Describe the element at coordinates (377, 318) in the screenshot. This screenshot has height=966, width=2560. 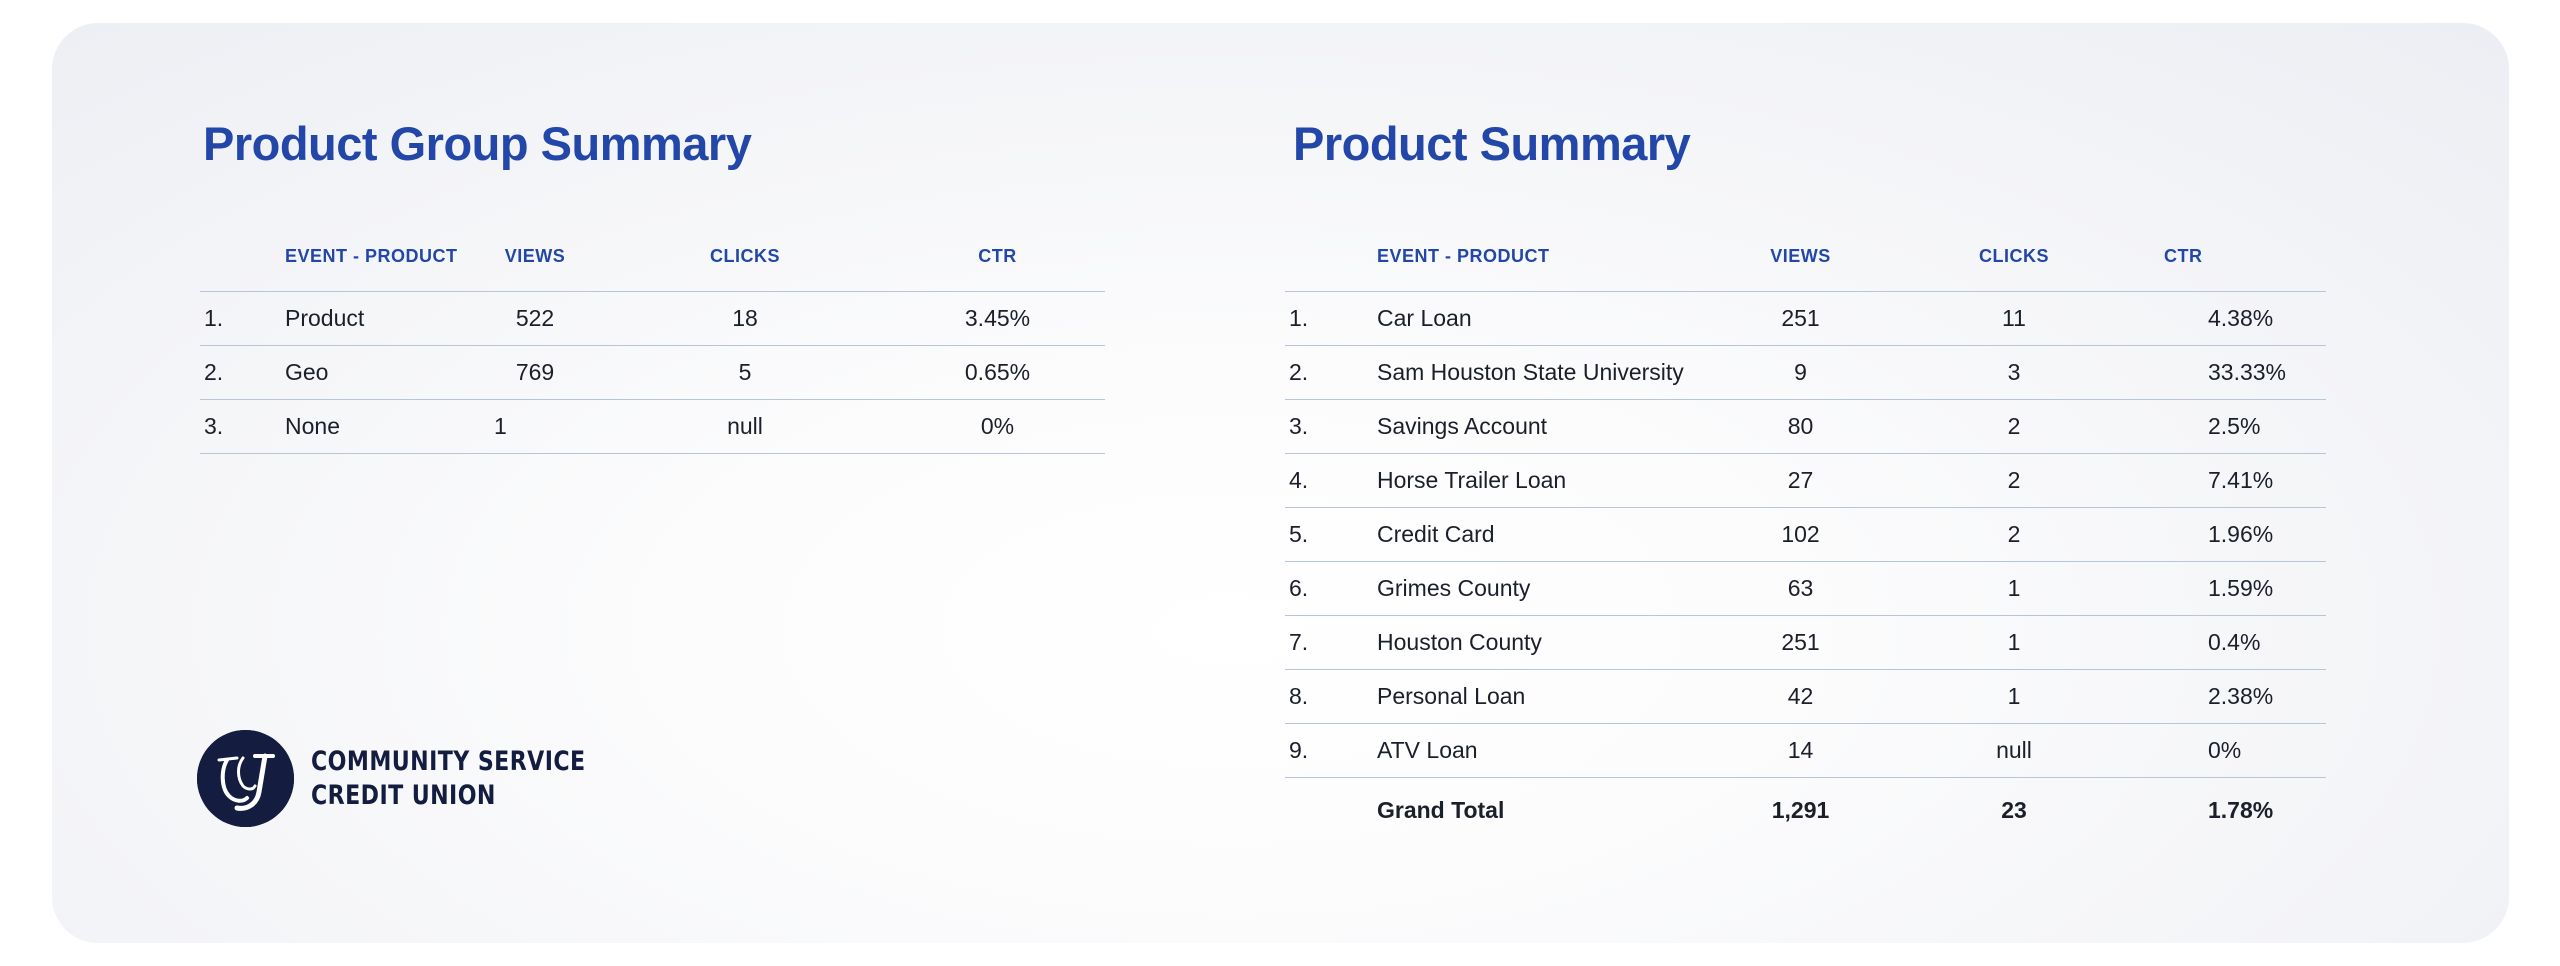
I see `row-product-name: Product` at that location.